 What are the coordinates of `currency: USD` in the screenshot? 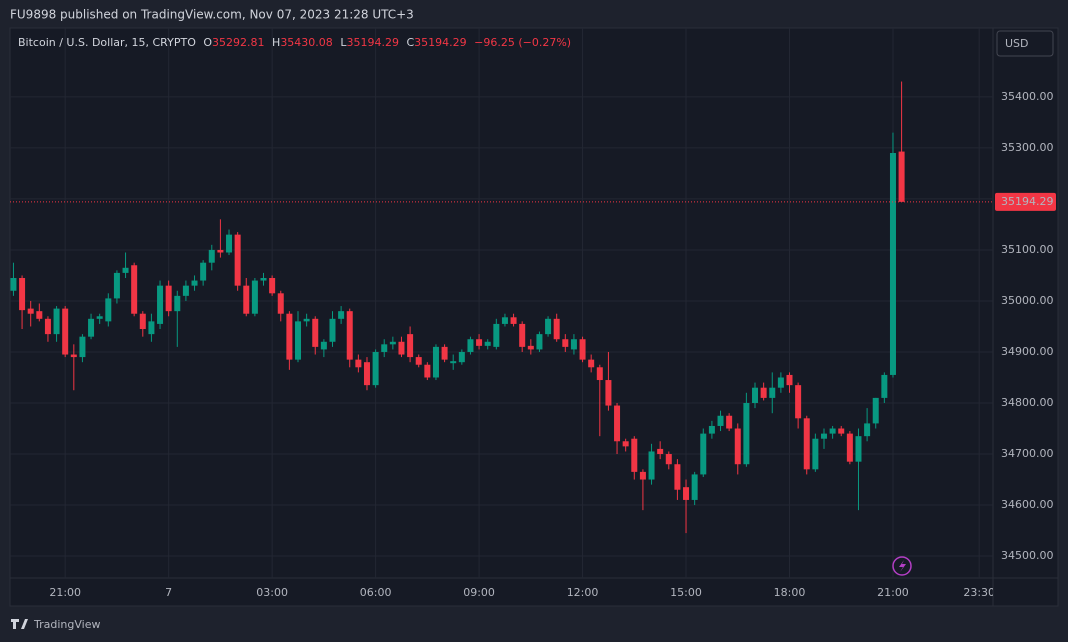 It's located at (1017, 43).